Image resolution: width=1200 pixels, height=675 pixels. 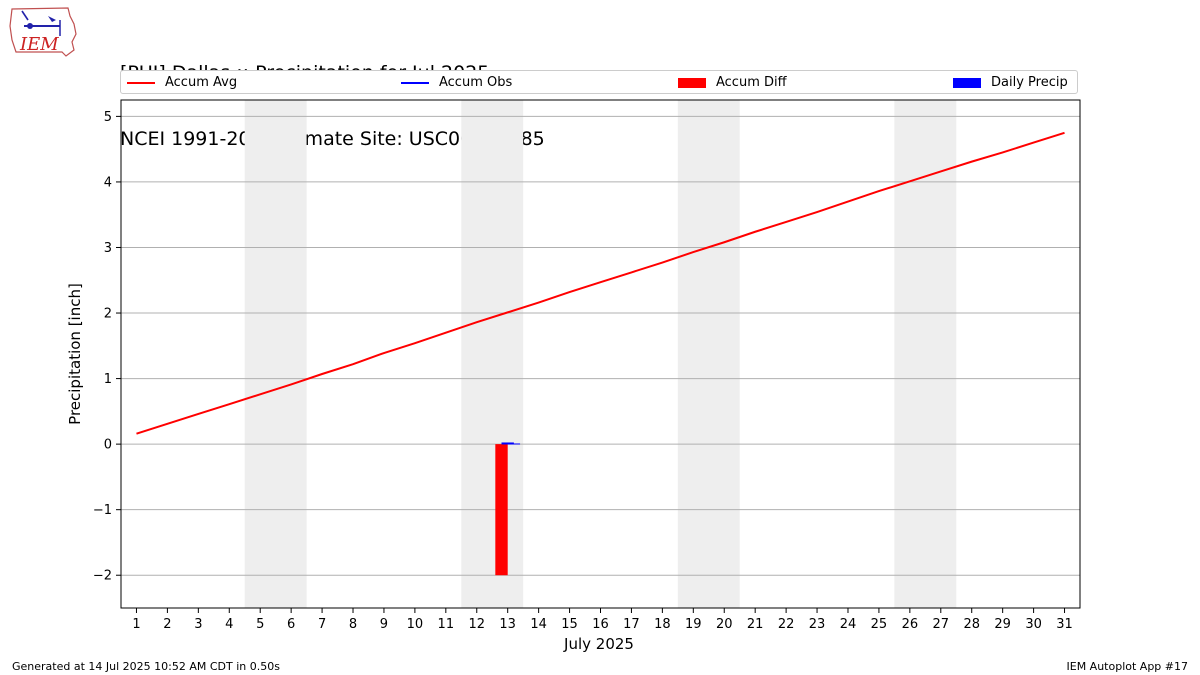 What do you see at coordinates (1033, 624) in the screenshot?
I see `x-tick-label: 30` at bounding box center [1033, 624].